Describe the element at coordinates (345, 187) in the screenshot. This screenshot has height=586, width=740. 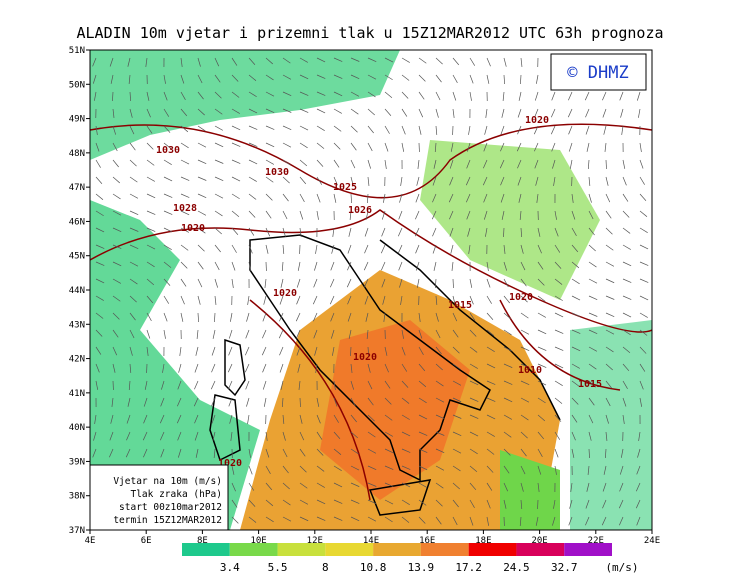
I see `isobar-label: 1025` at that location.